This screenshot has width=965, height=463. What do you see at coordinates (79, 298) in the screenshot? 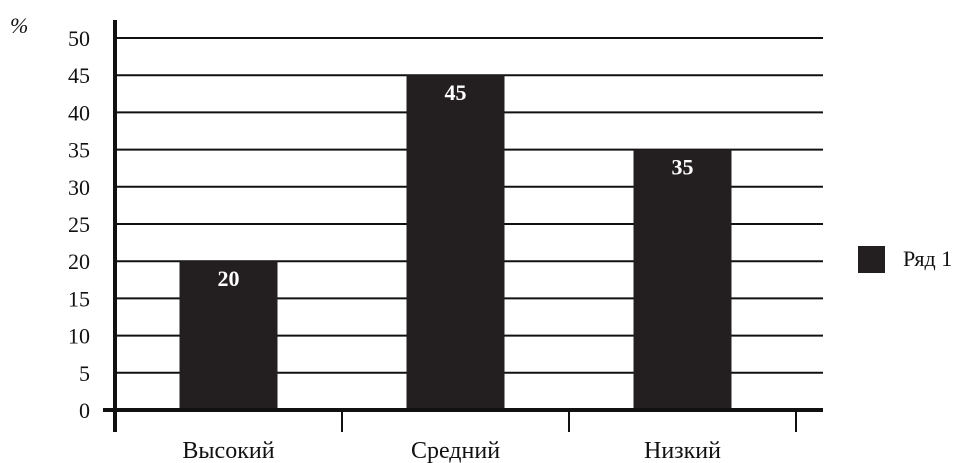
I see `y-tick-label: 15` at bounding box center [79, 298].